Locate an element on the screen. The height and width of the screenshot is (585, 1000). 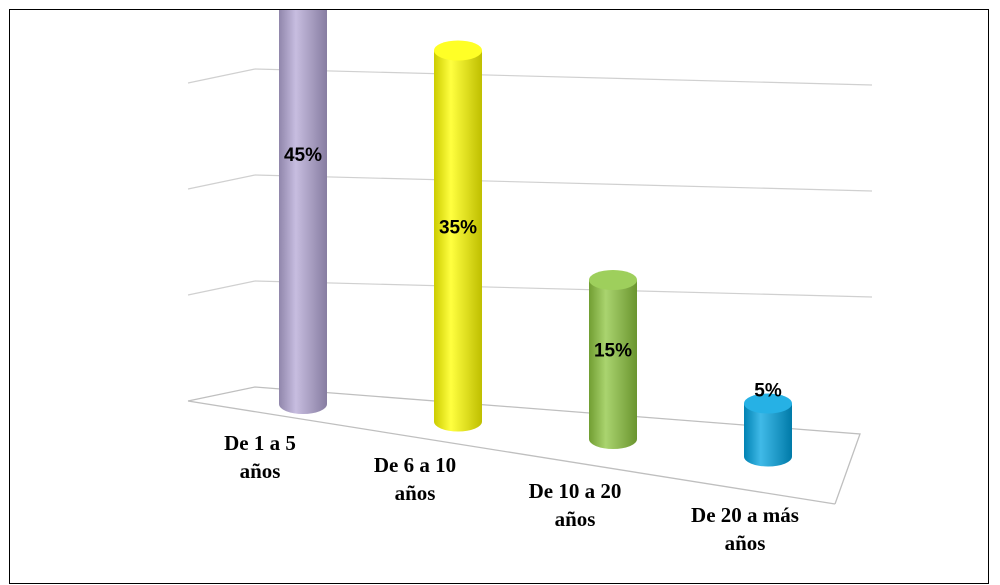
data-label-3: 15% is located at coordinates (613, 351).